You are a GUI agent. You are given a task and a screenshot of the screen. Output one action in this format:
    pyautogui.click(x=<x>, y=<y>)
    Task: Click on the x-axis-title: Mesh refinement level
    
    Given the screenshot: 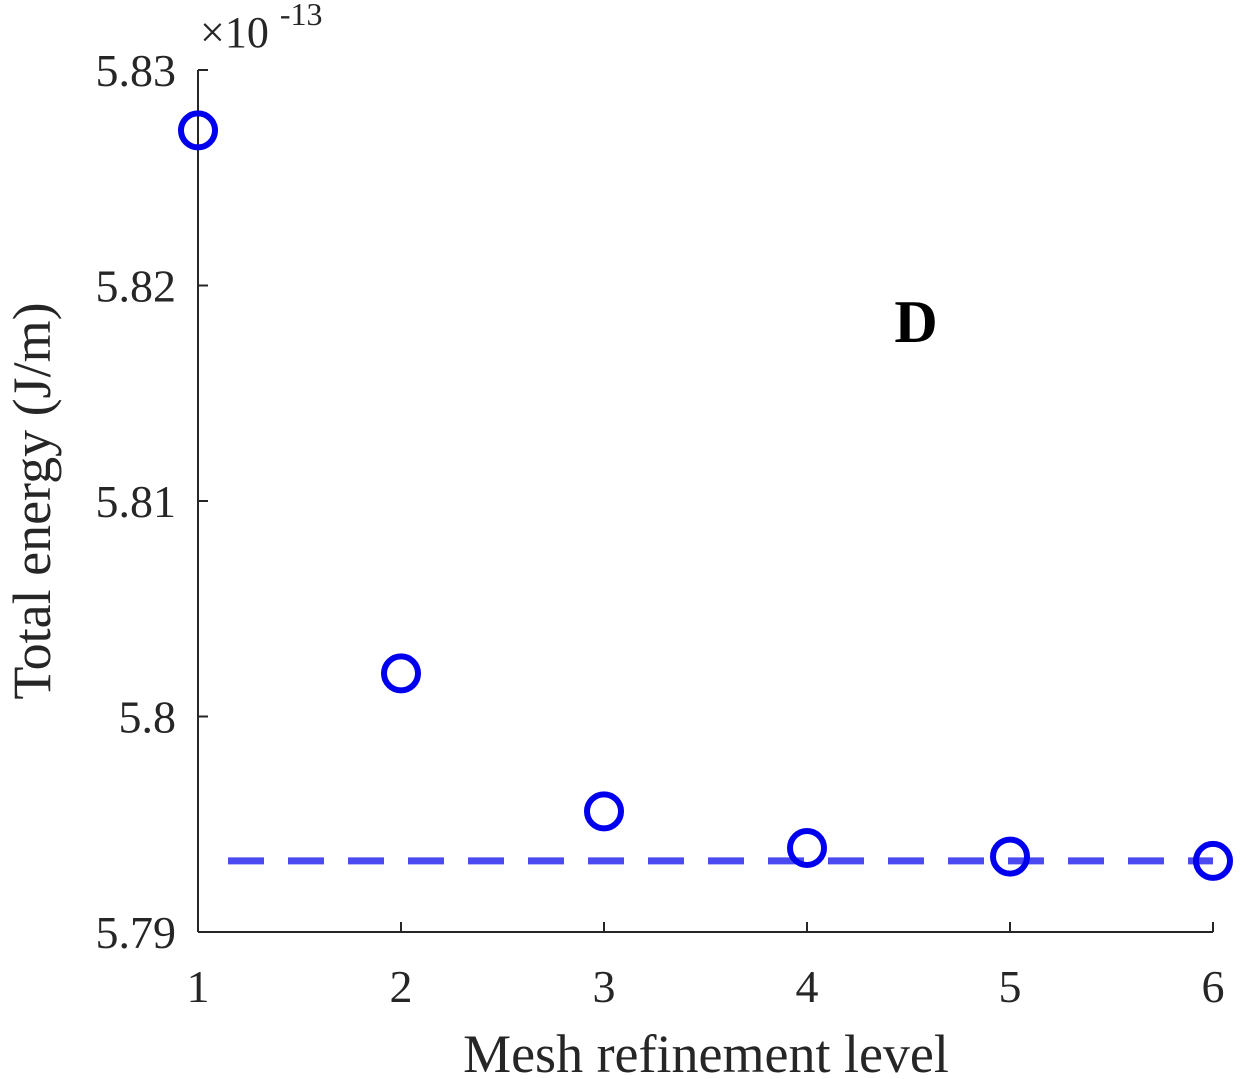 What is the action you would take?
    pyautogui.click(x=706, y=1051)
    